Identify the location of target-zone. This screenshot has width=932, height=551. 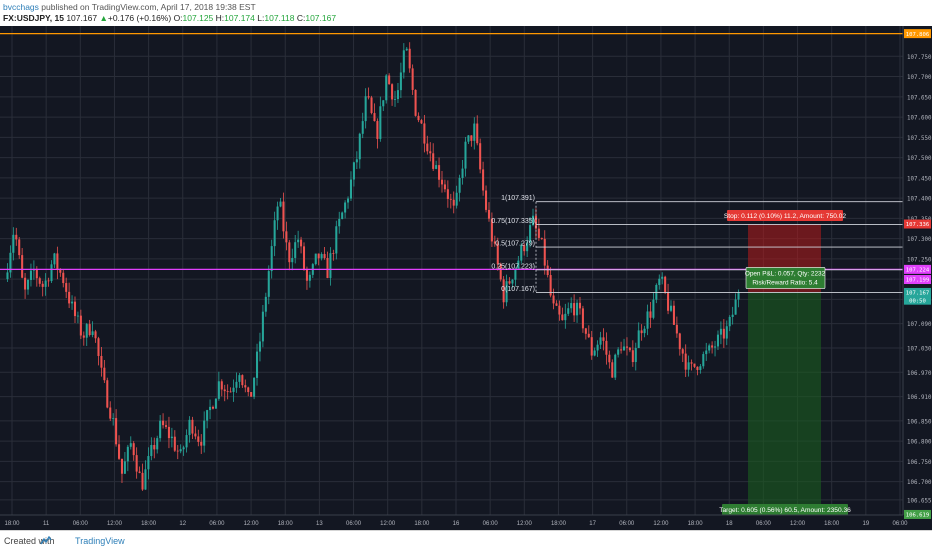
(784, 403).